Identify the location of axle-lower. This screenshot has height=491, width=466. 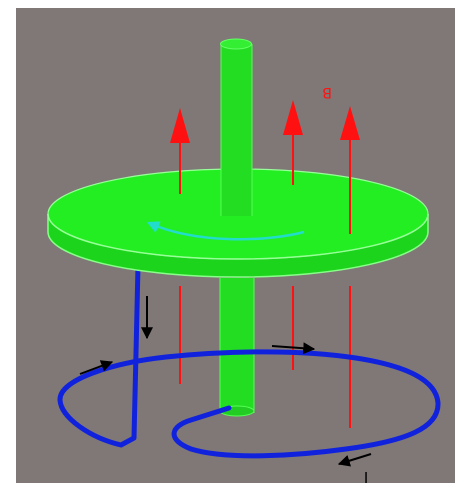
(237, 347).